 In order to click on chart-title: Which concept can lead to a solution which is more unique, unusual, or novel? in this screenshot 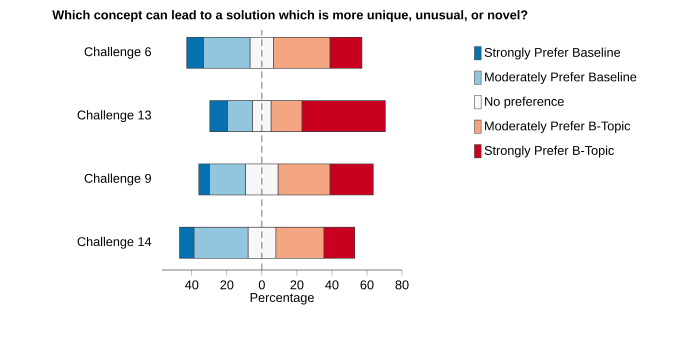, I will do `click(290, 16)`.